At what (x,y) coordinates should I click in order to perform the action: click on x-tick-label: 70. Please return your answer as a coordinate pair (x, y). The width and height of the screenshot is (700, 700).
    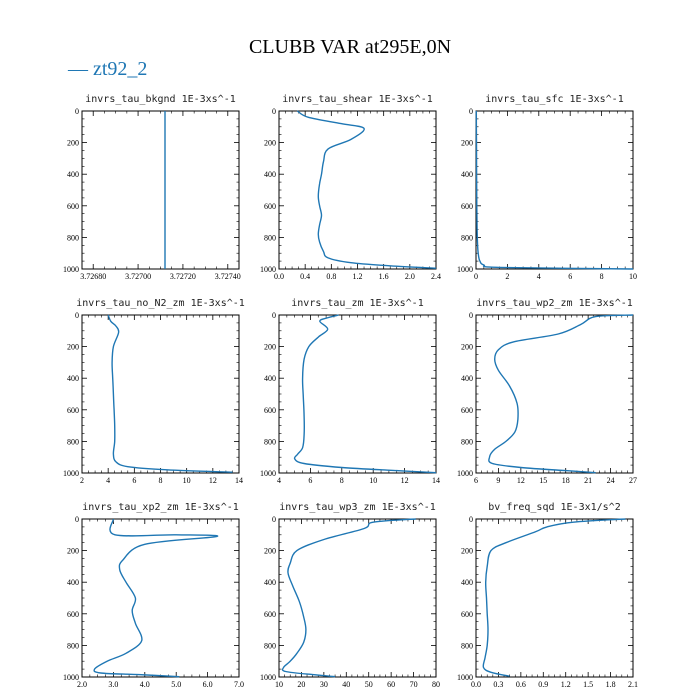
    Looking at the image, I should click on (414, 684).